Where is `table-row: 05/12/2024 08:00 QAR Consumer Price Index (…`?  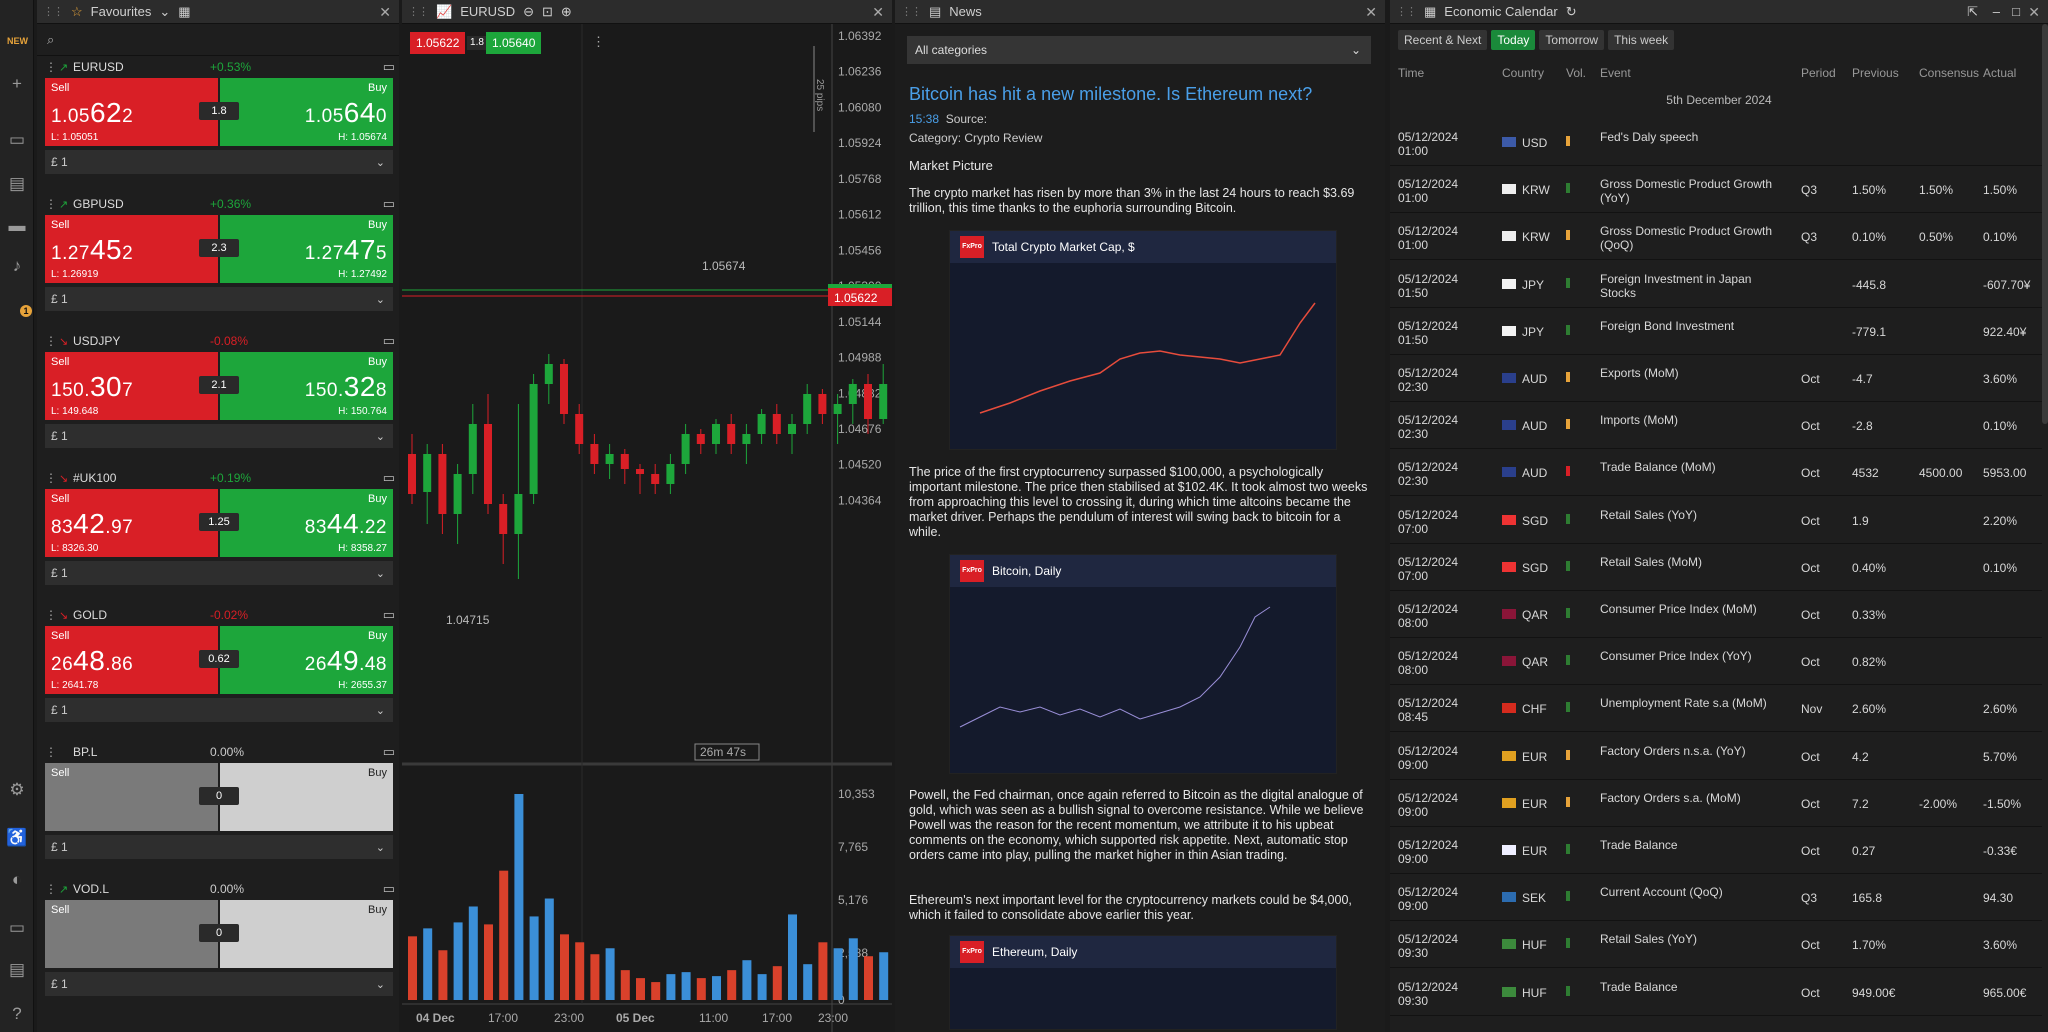 table-row: 05/12/2024 08:00 QAR Consumer Price Index (… is located at coordinates (1716, 662).